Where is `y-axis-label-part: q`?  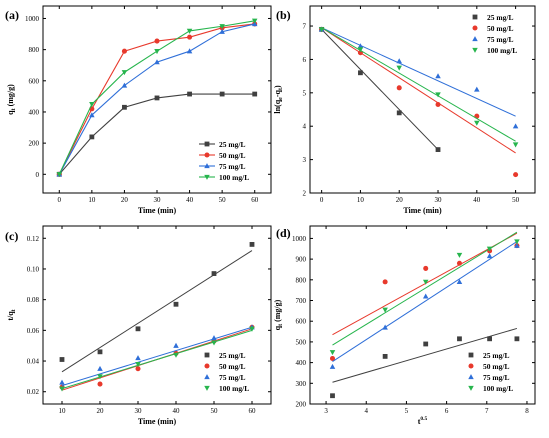 y-axis-label-part: q is located at coordinates (10, 112).